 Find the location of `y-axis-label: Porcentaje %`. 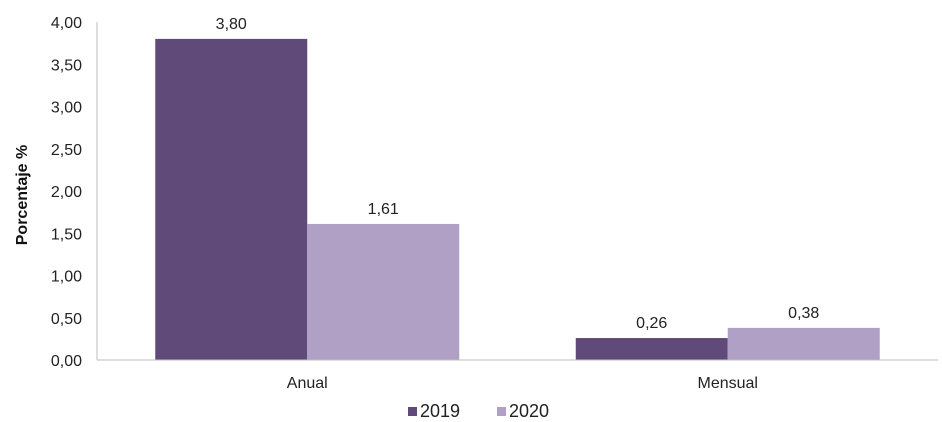

y-axis-label: Porcentaje % is located at coordinates (22, 195).